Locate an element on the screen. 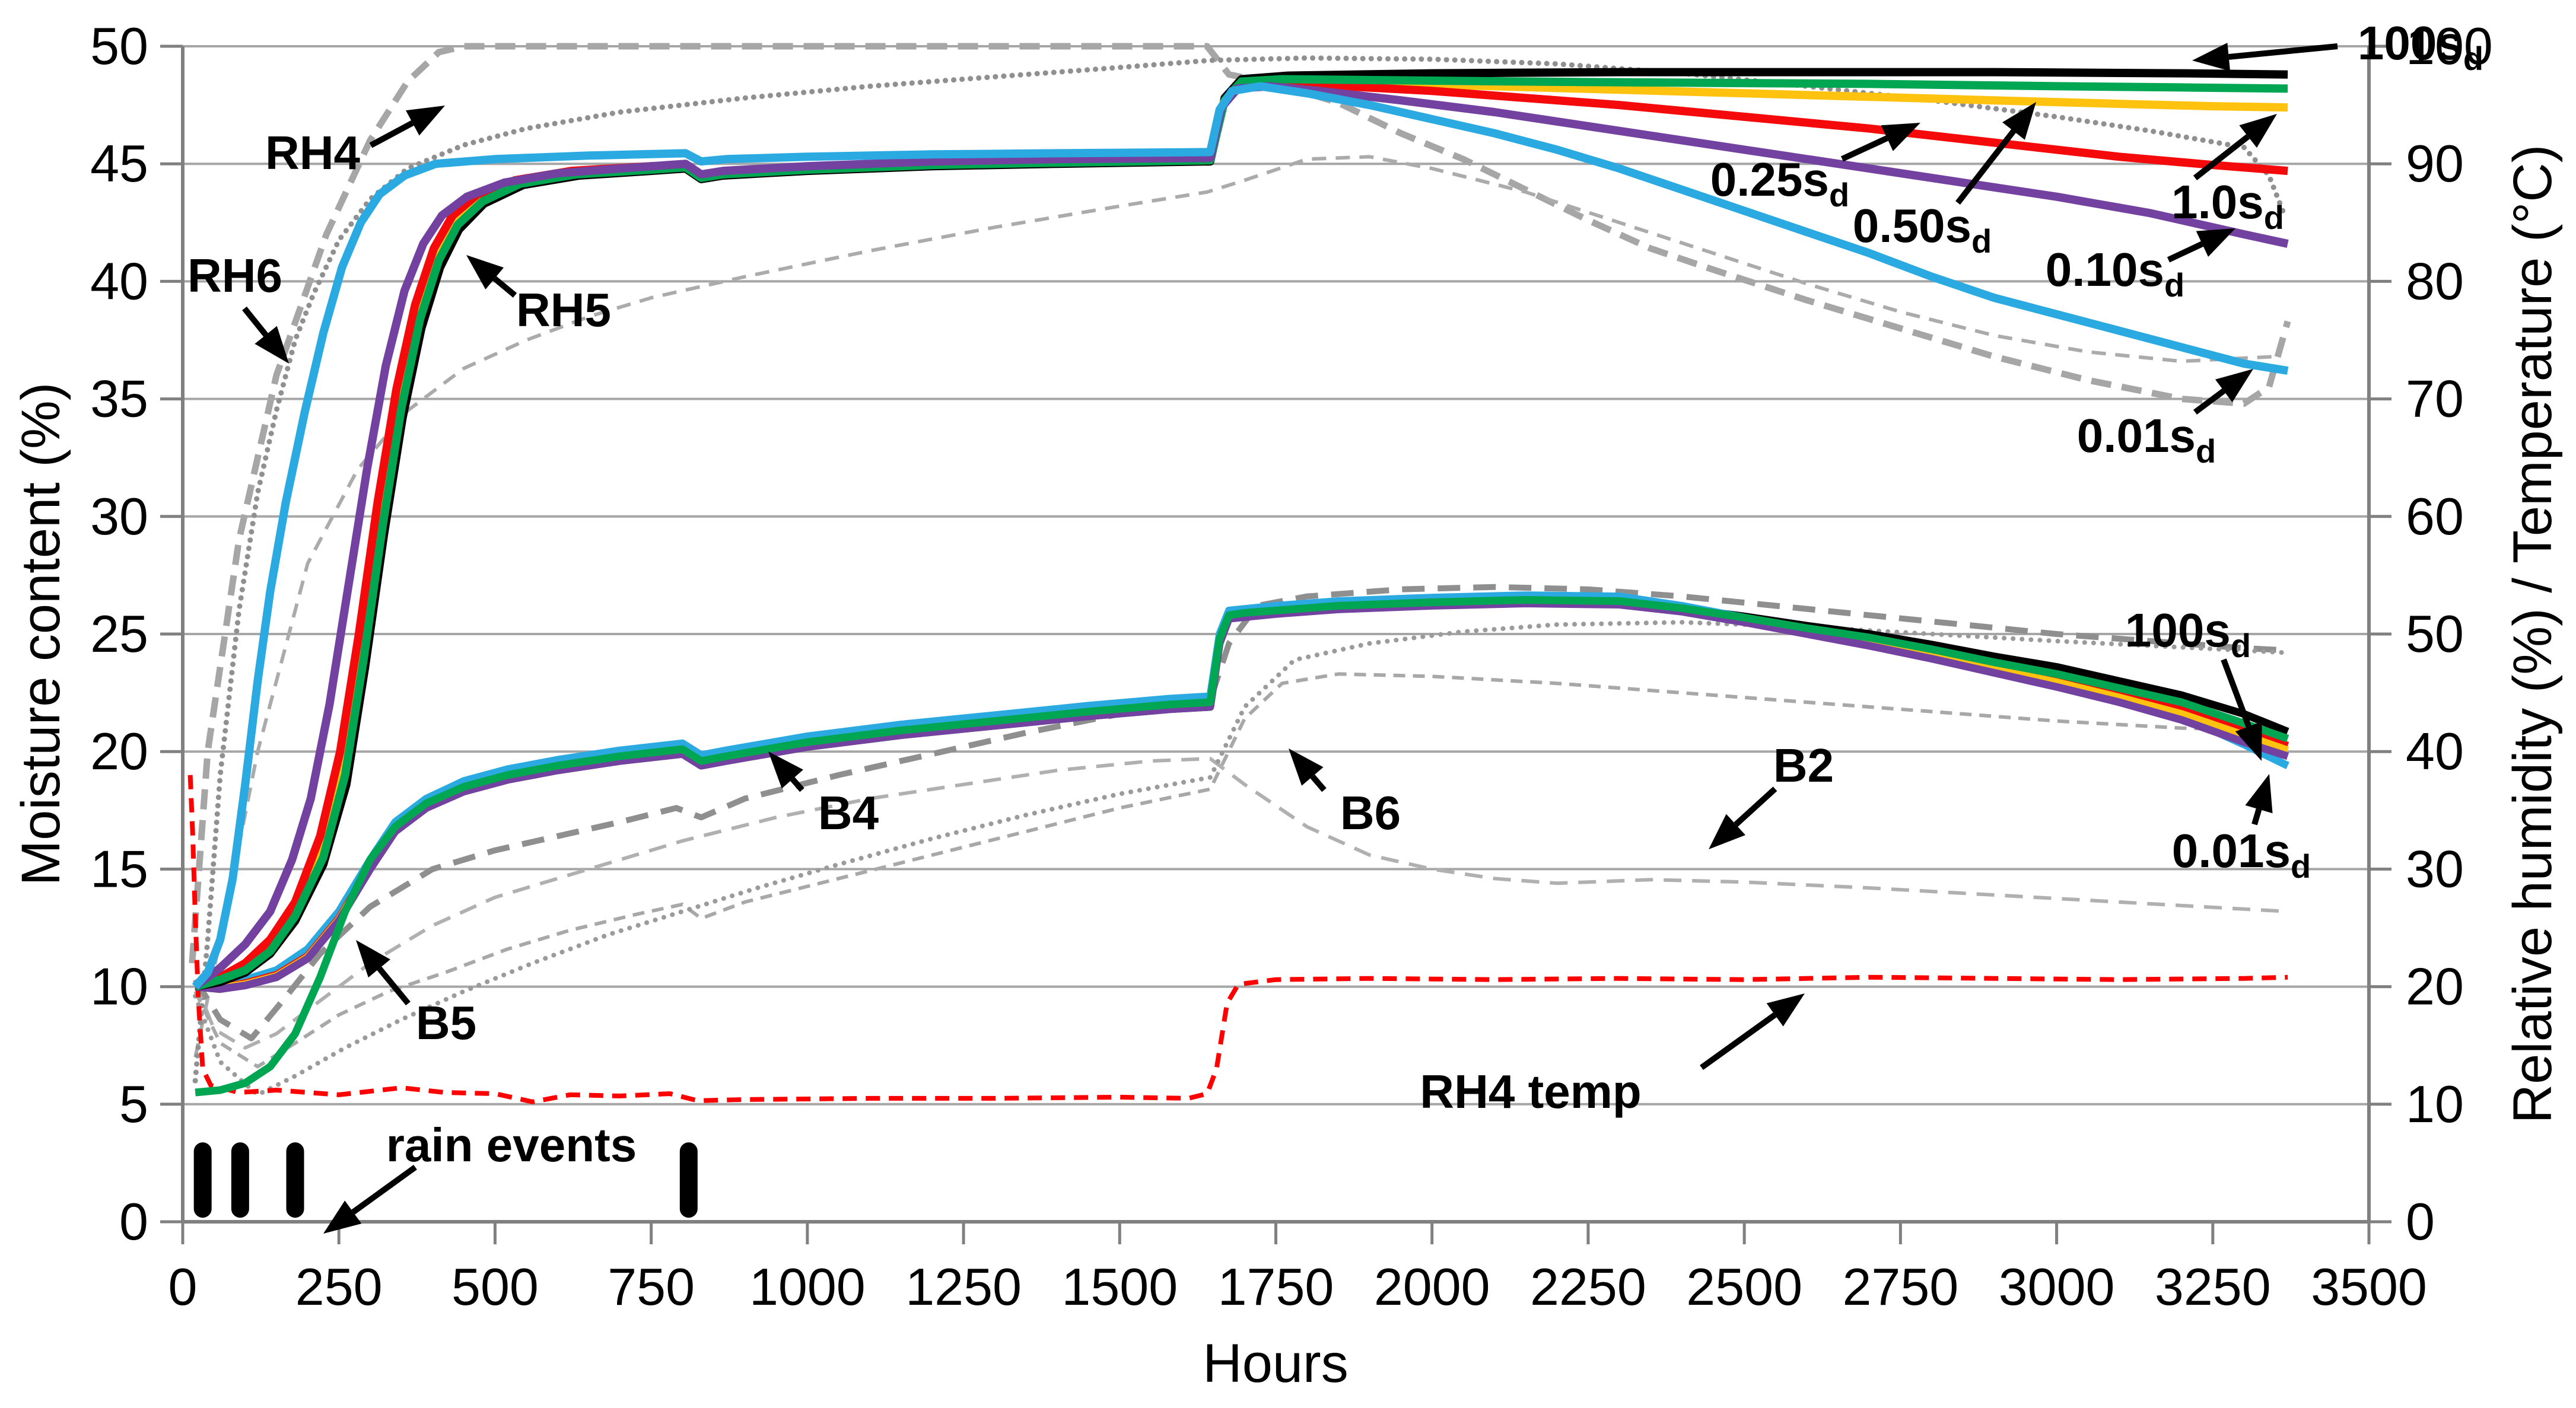 This screenshot has width=2576, height=1408. annotation-arrow-b2-shaft is located at coordinates (1755, 806).